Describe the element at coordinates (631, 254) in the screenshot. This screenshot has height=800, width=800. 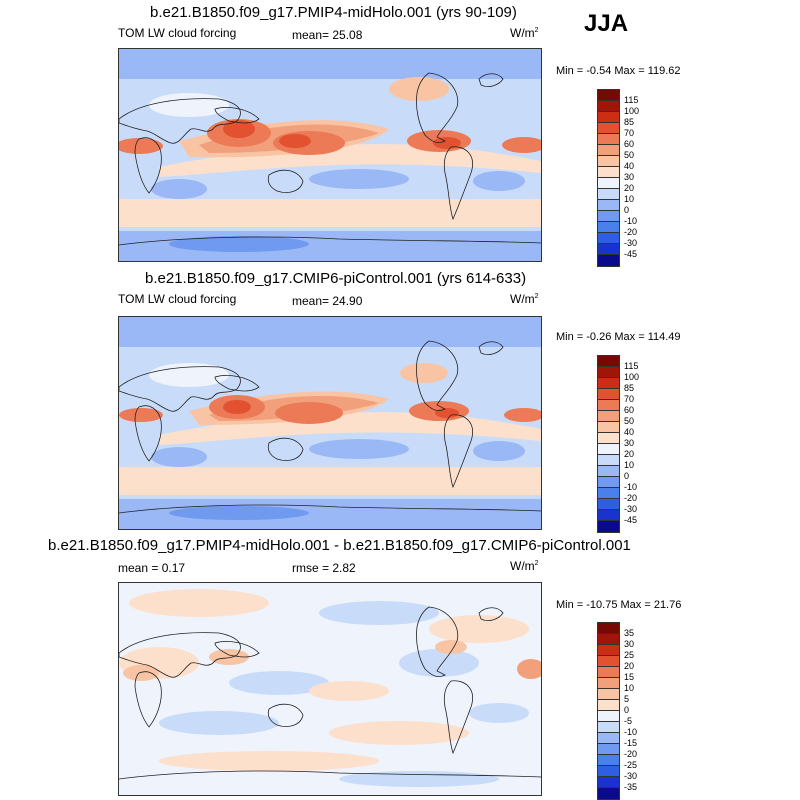
I see `panel-1-level-label: -45` at that location.